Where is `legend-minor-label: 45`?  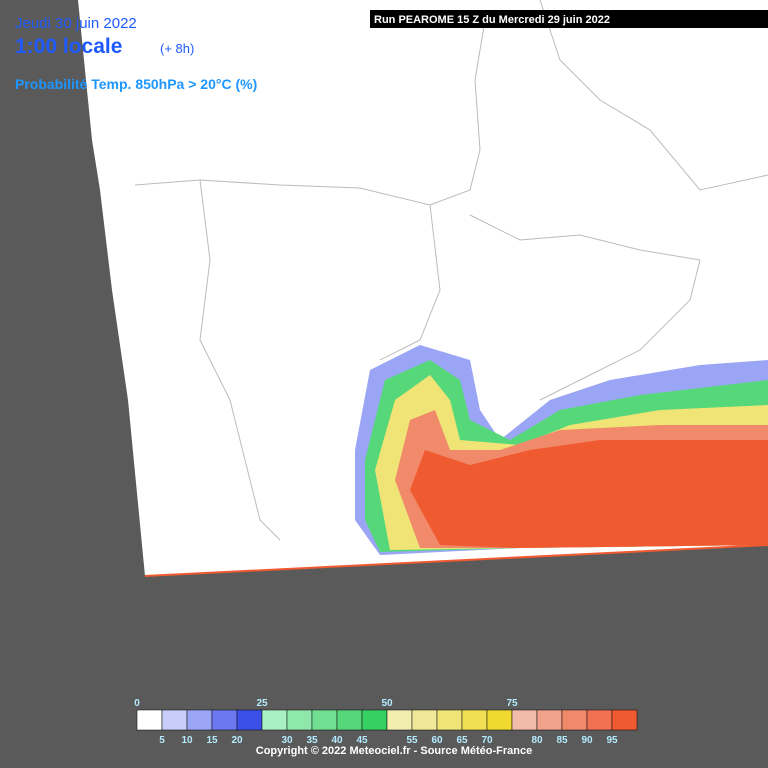 legend-minor-label: 45 is located at coordinates (362, 740).